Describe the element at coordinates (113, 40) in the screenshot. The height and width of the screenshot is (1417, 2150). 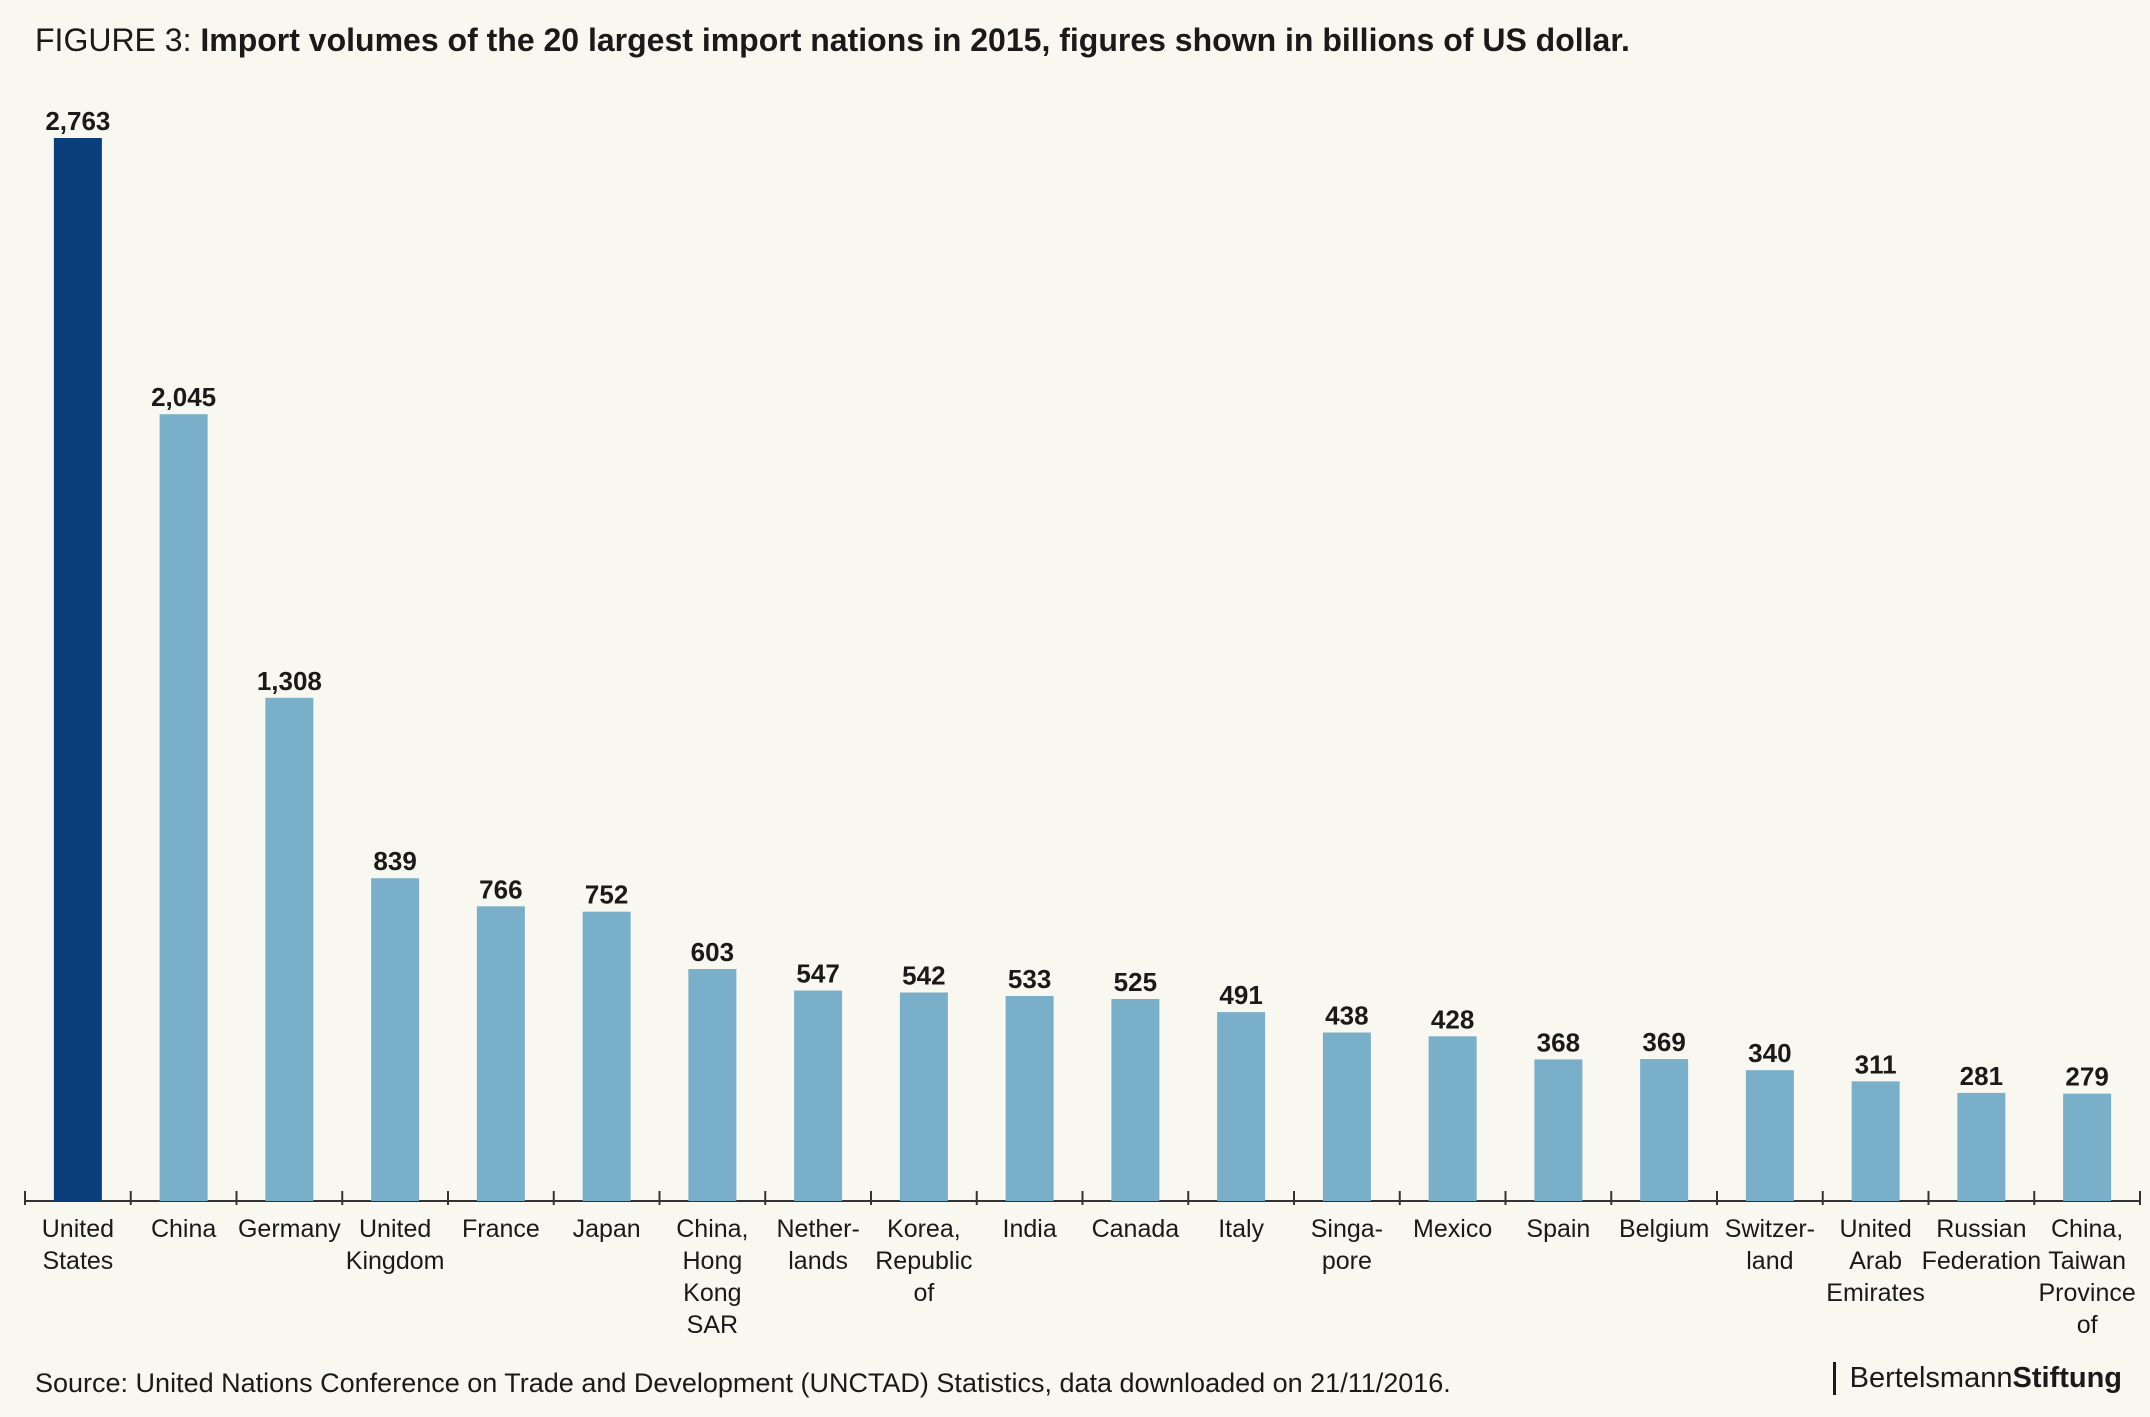
I see `title-prefix: FIGURE 3:` at that location.